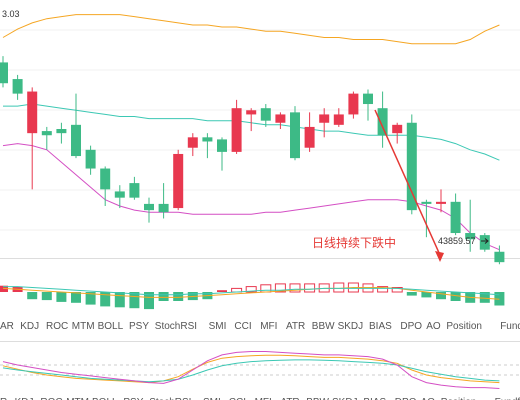 The image size is (520, 400). I want to click on annotation-layer: 日线持续下跌中 43859.57, so click(400, 185).